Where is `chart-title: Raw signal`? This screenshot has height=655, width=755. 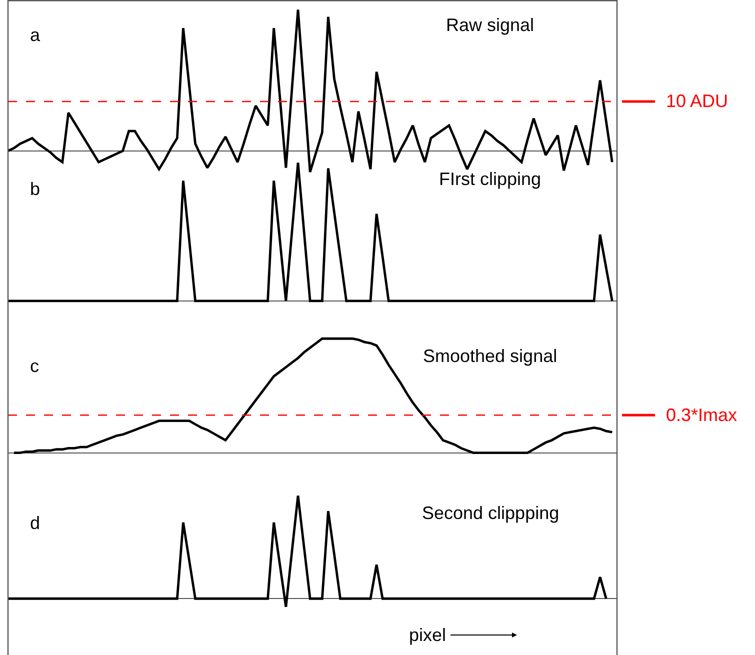
chart-title: Raw signal is located at coordinates (490, 25).